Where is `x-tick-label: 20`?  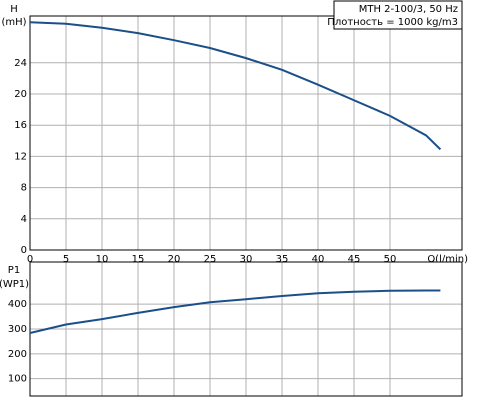 x-tick-label: 20 is located at coordinates (174, 259).